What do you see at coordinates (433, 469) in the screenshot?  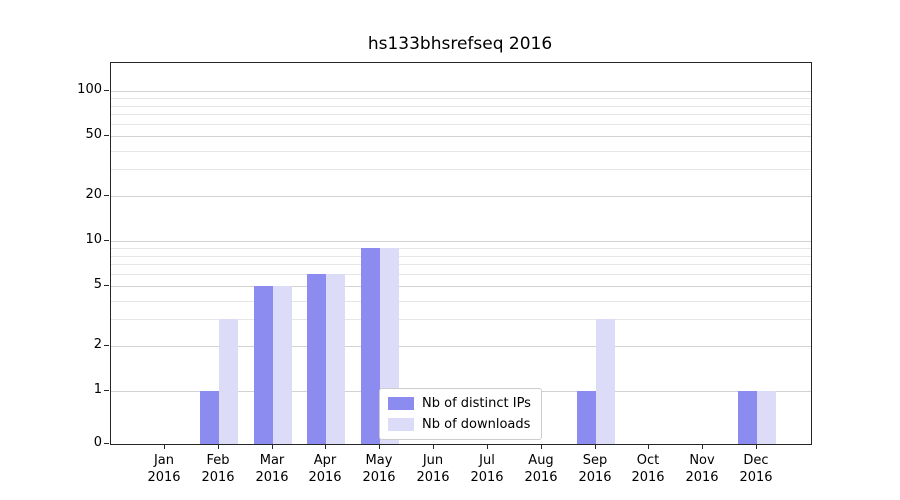 I see `x-tick-label: Jun 2016` at bounding box center [433, 469].